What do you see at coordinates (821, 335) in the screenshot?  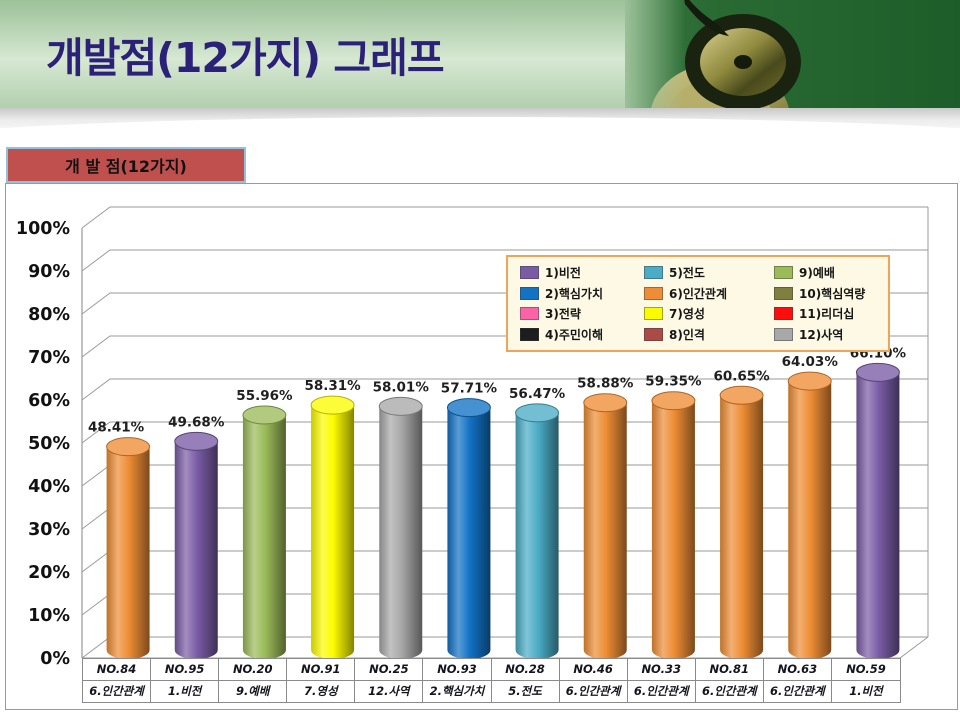 I see `legend-label: 12)사역` at bounding box center [821, 335].